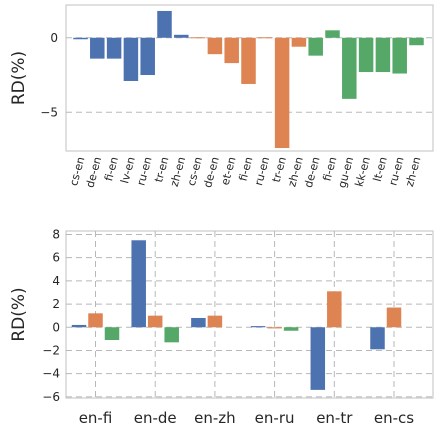 The width and height of the screenshot is (445, 432). What do you see at coordinates (56, 258) in the screenshot?
I see `bottom-ytick-label: 6` at bounding box center [56, 258].